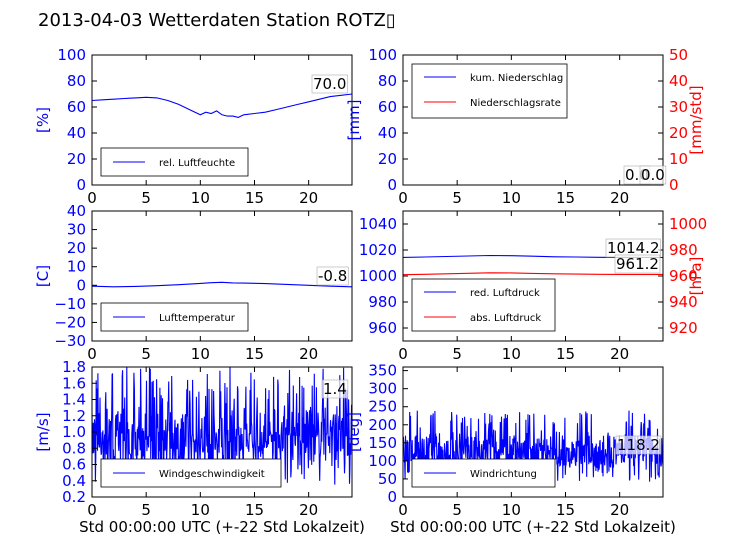  Describe the element at coordinates (696, 119) in the screenshot. I see `y2-axis-label-precip: [mm/std]` at that location.